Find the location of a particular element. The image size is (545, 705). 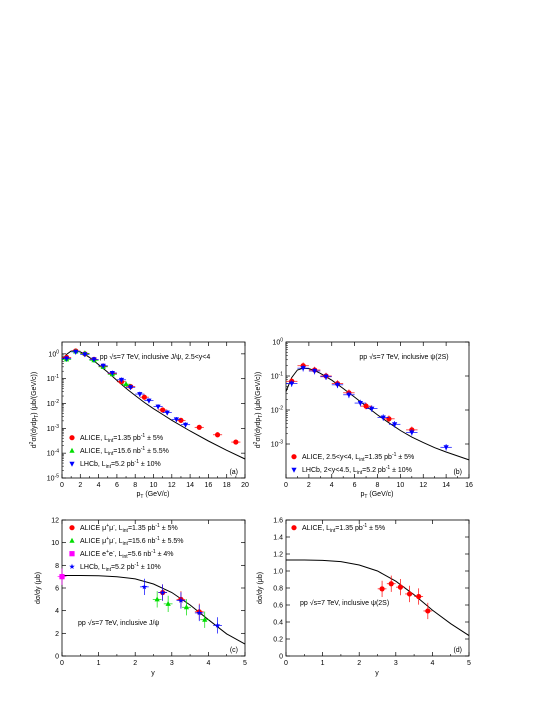

y-tick-label: 1.6 is located at coordinates (278, 521).